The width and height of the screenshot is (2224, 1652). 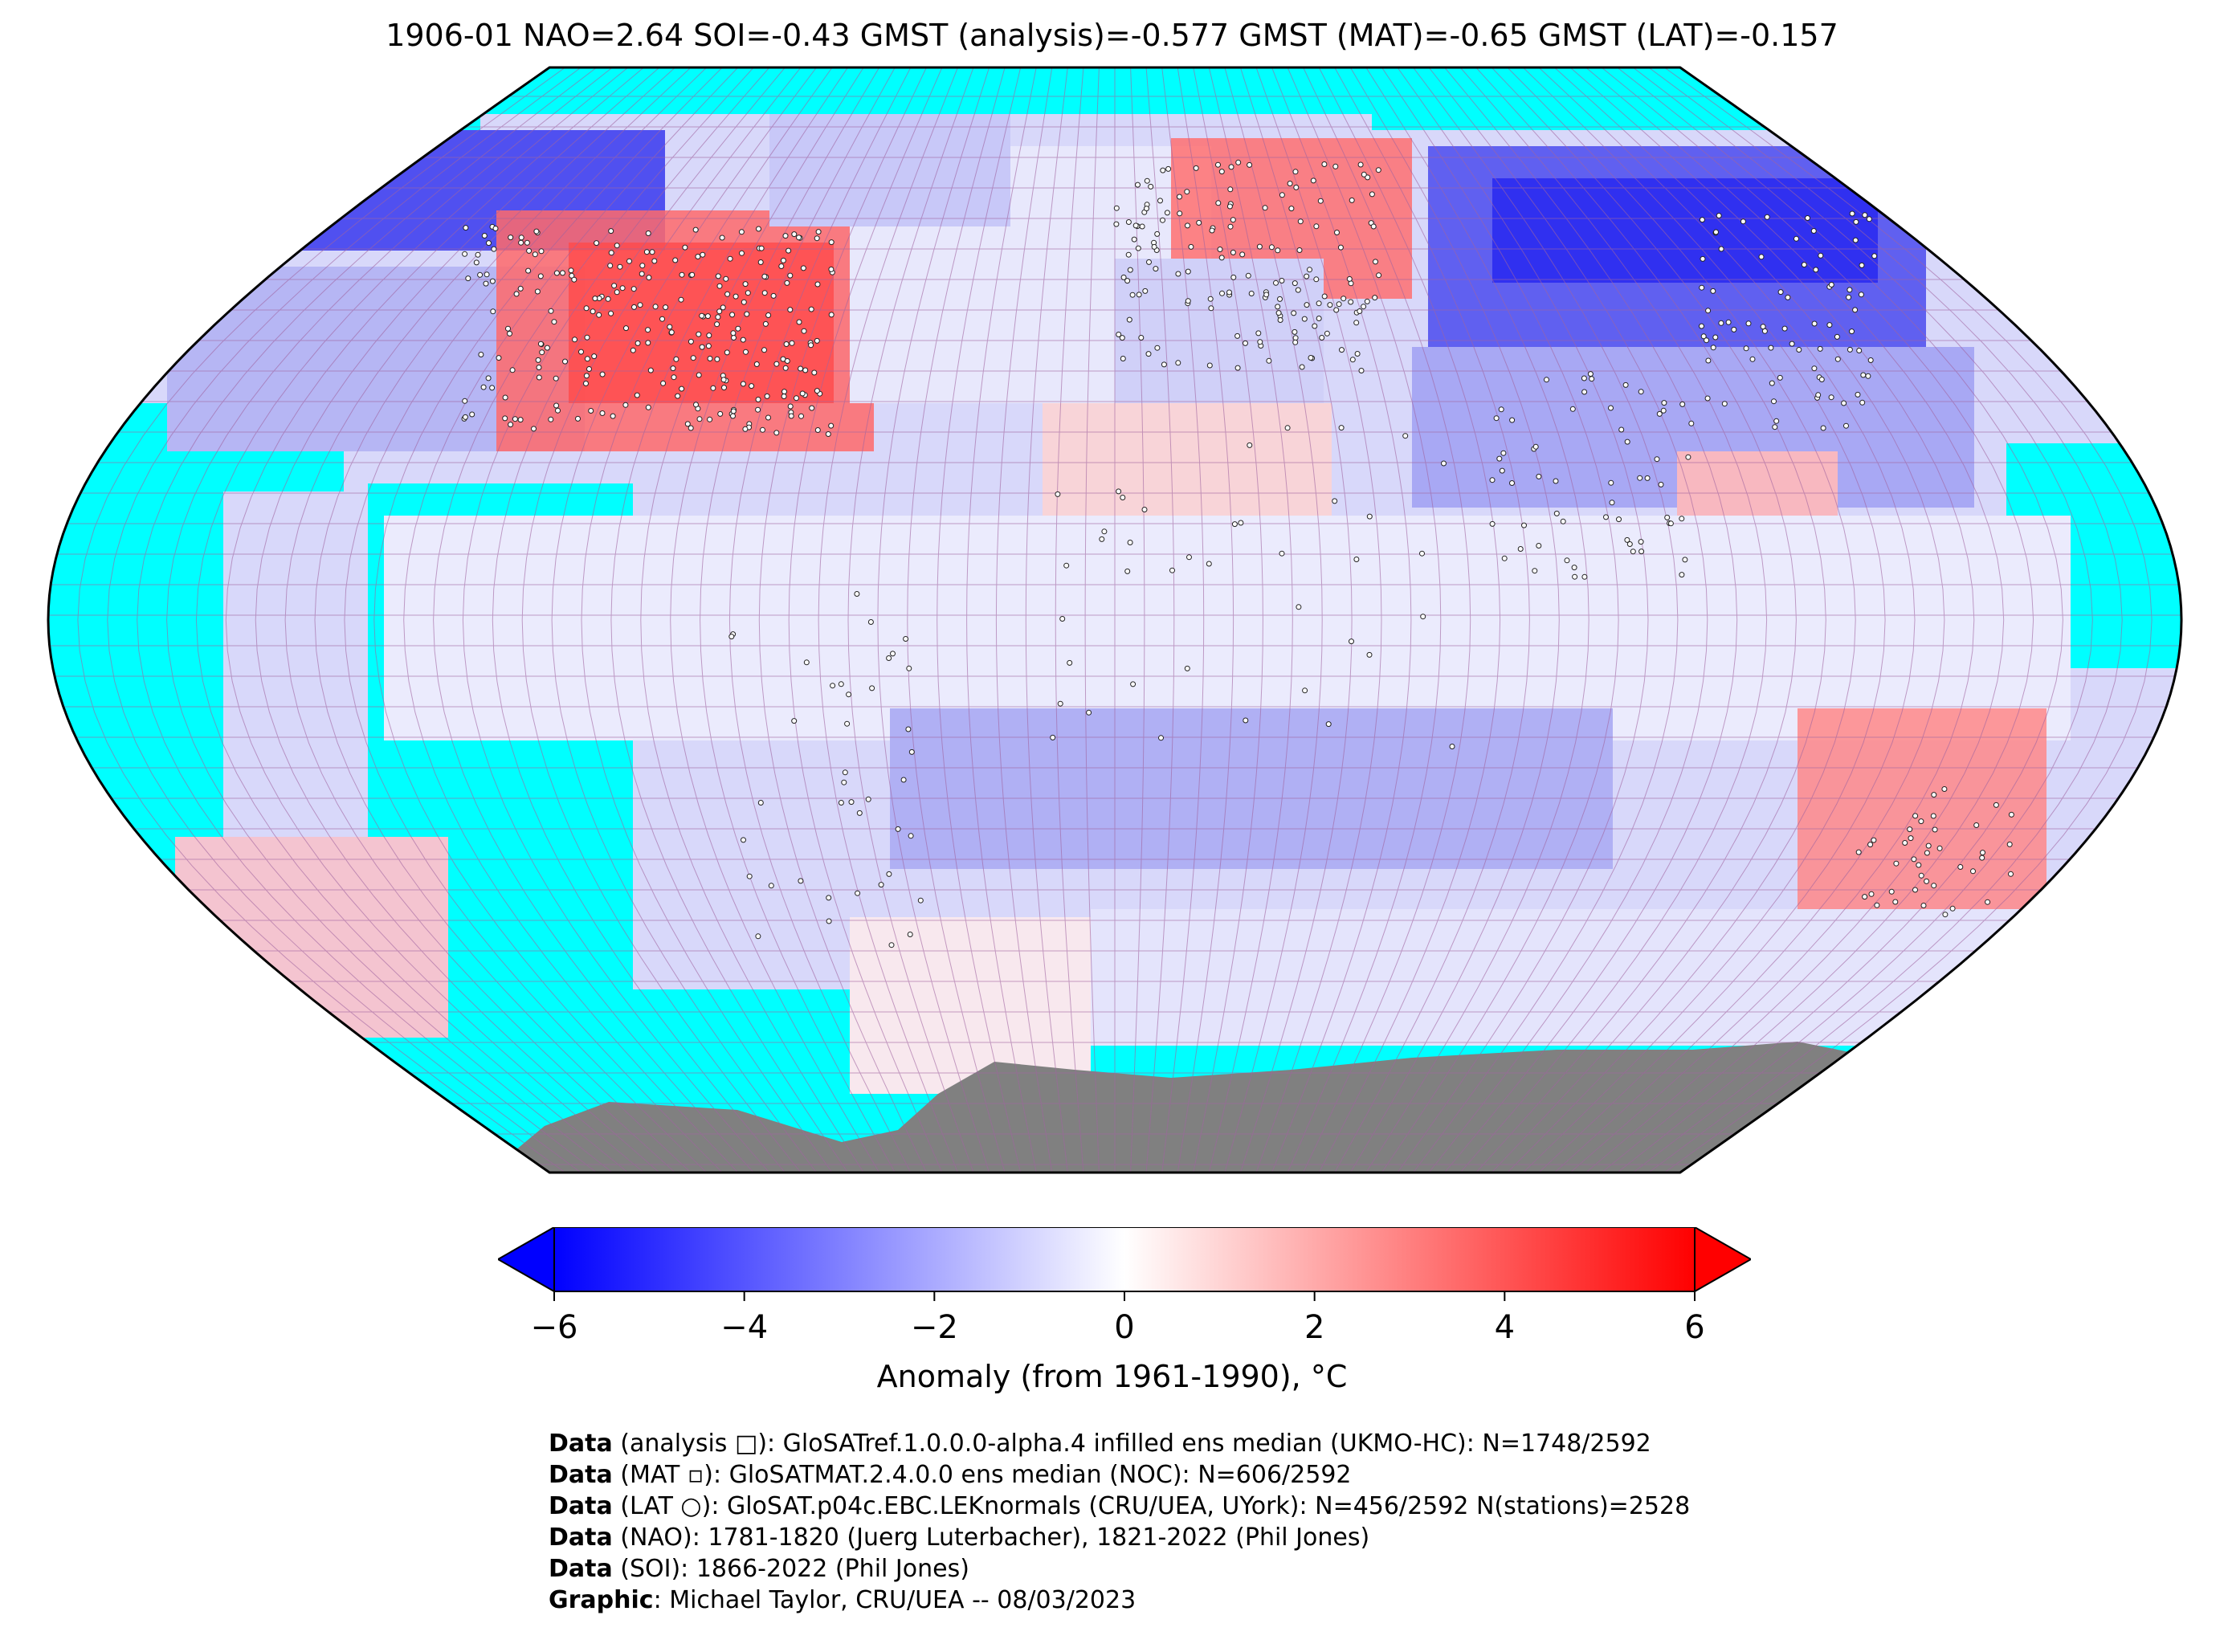 What do you see at coordinates (1723, 1260) in the screenshot?
I see `colorbar-warm-extension` at bounding box center [1723, 1260].